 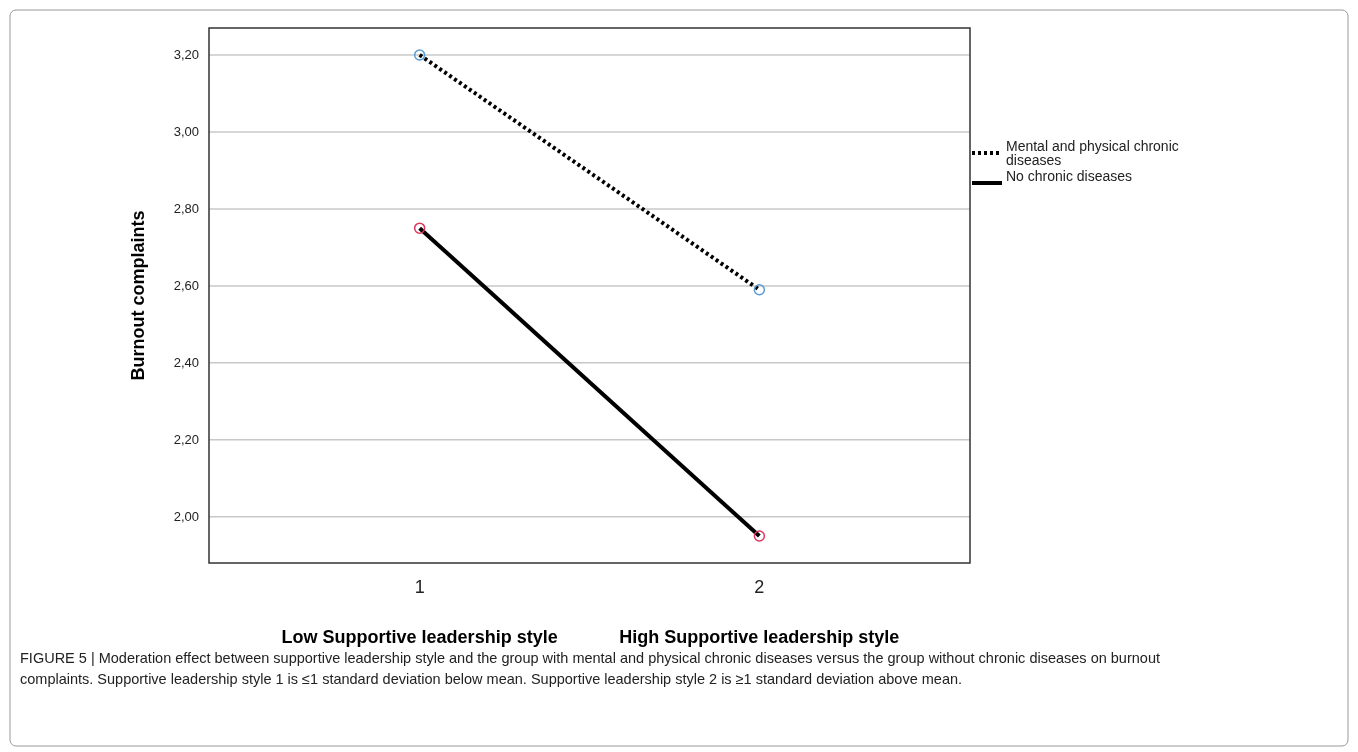 I want to click on y-tick-label: 2,00, so click(x=186, y=517).